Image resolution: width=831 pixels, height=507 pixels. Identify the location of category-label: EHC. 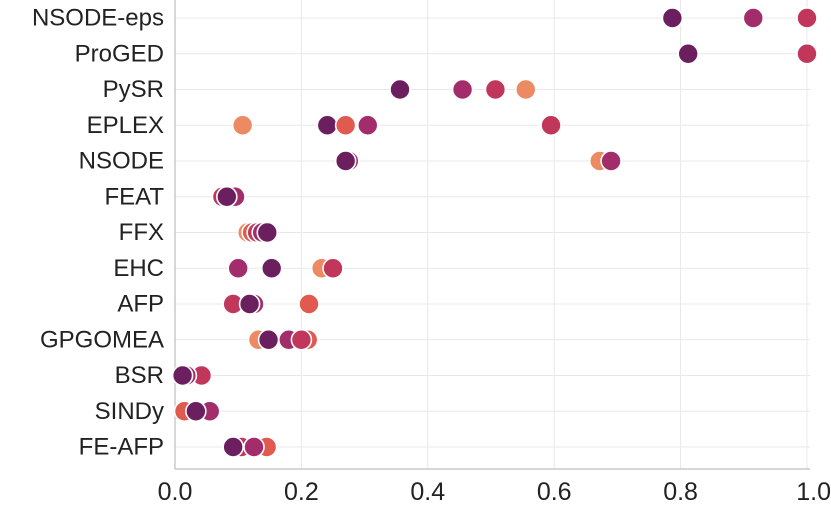
(138, 268).